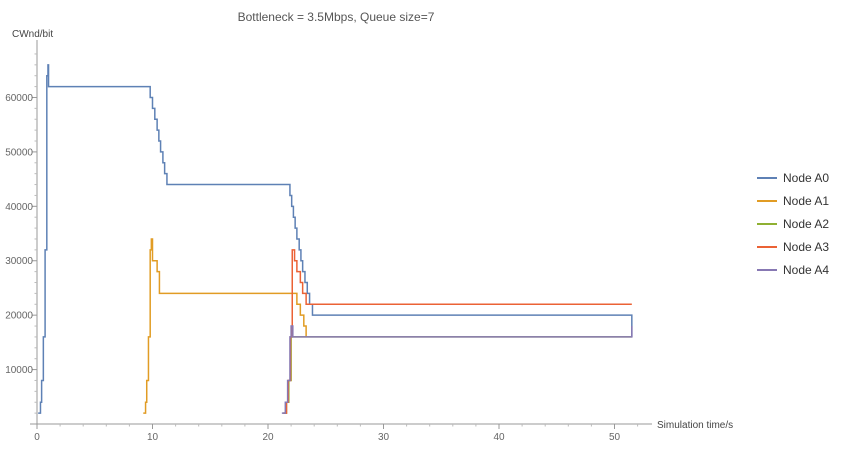  I want to click on y-tick-label: 30000, so click(19, 261).